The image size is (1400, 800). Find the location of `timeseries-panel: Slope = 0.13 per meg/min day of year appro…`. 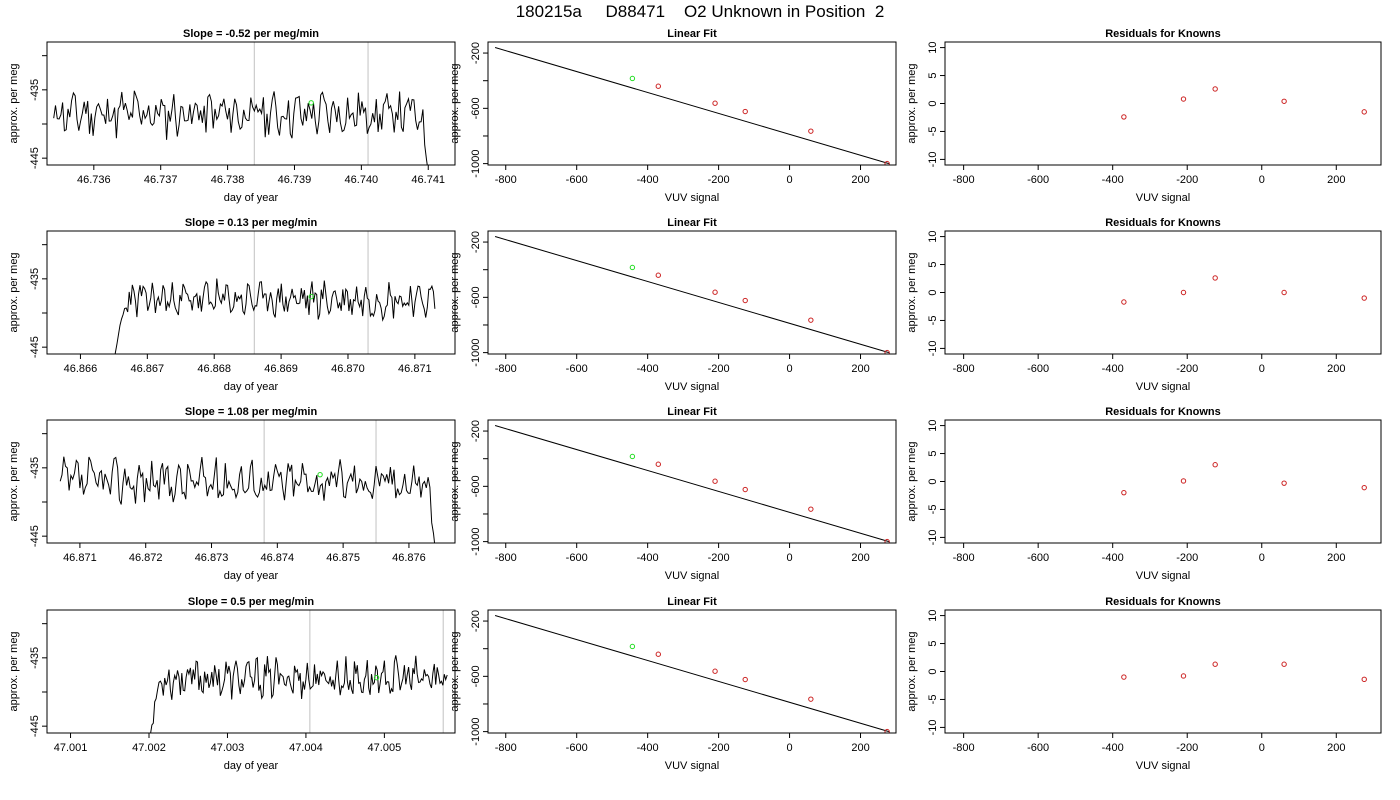

timeseries-panel: Slope = 0.13 per meg/min day of year appro… is located at coordinates (232, 305).